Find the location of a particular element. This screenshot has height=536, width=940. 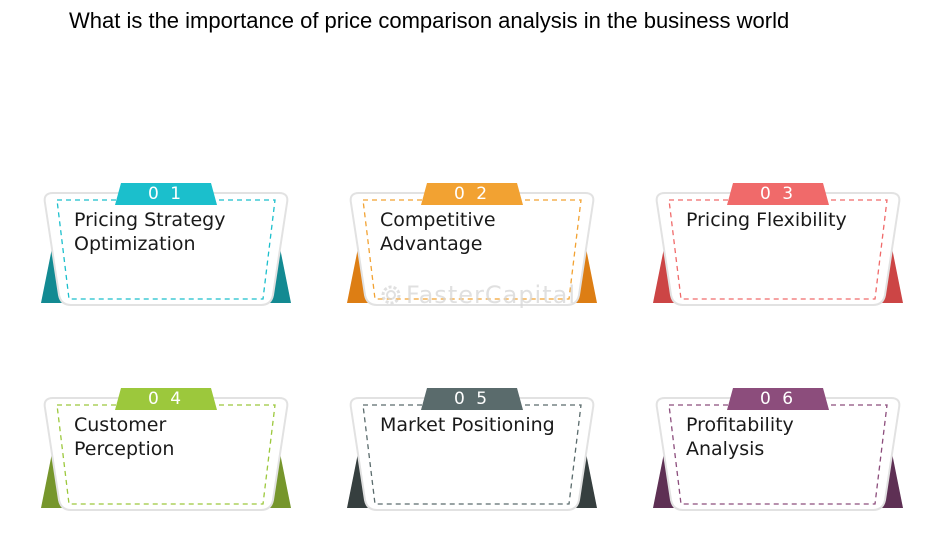

card-label-line-1: Profitability is located at coordinates (740, 425).